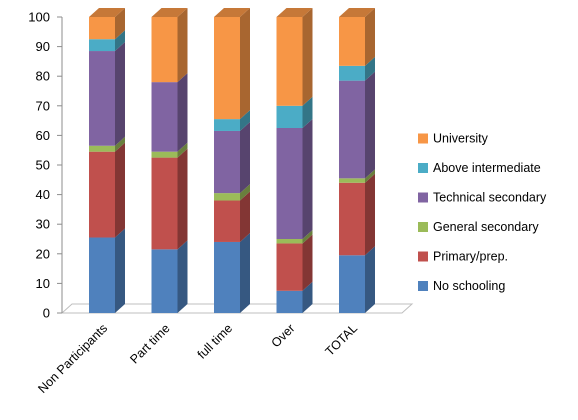  What do you see at coordinates (283, 335) in the screenshot?
I see `x-category-label: Over` at bounding box center [283, 335].